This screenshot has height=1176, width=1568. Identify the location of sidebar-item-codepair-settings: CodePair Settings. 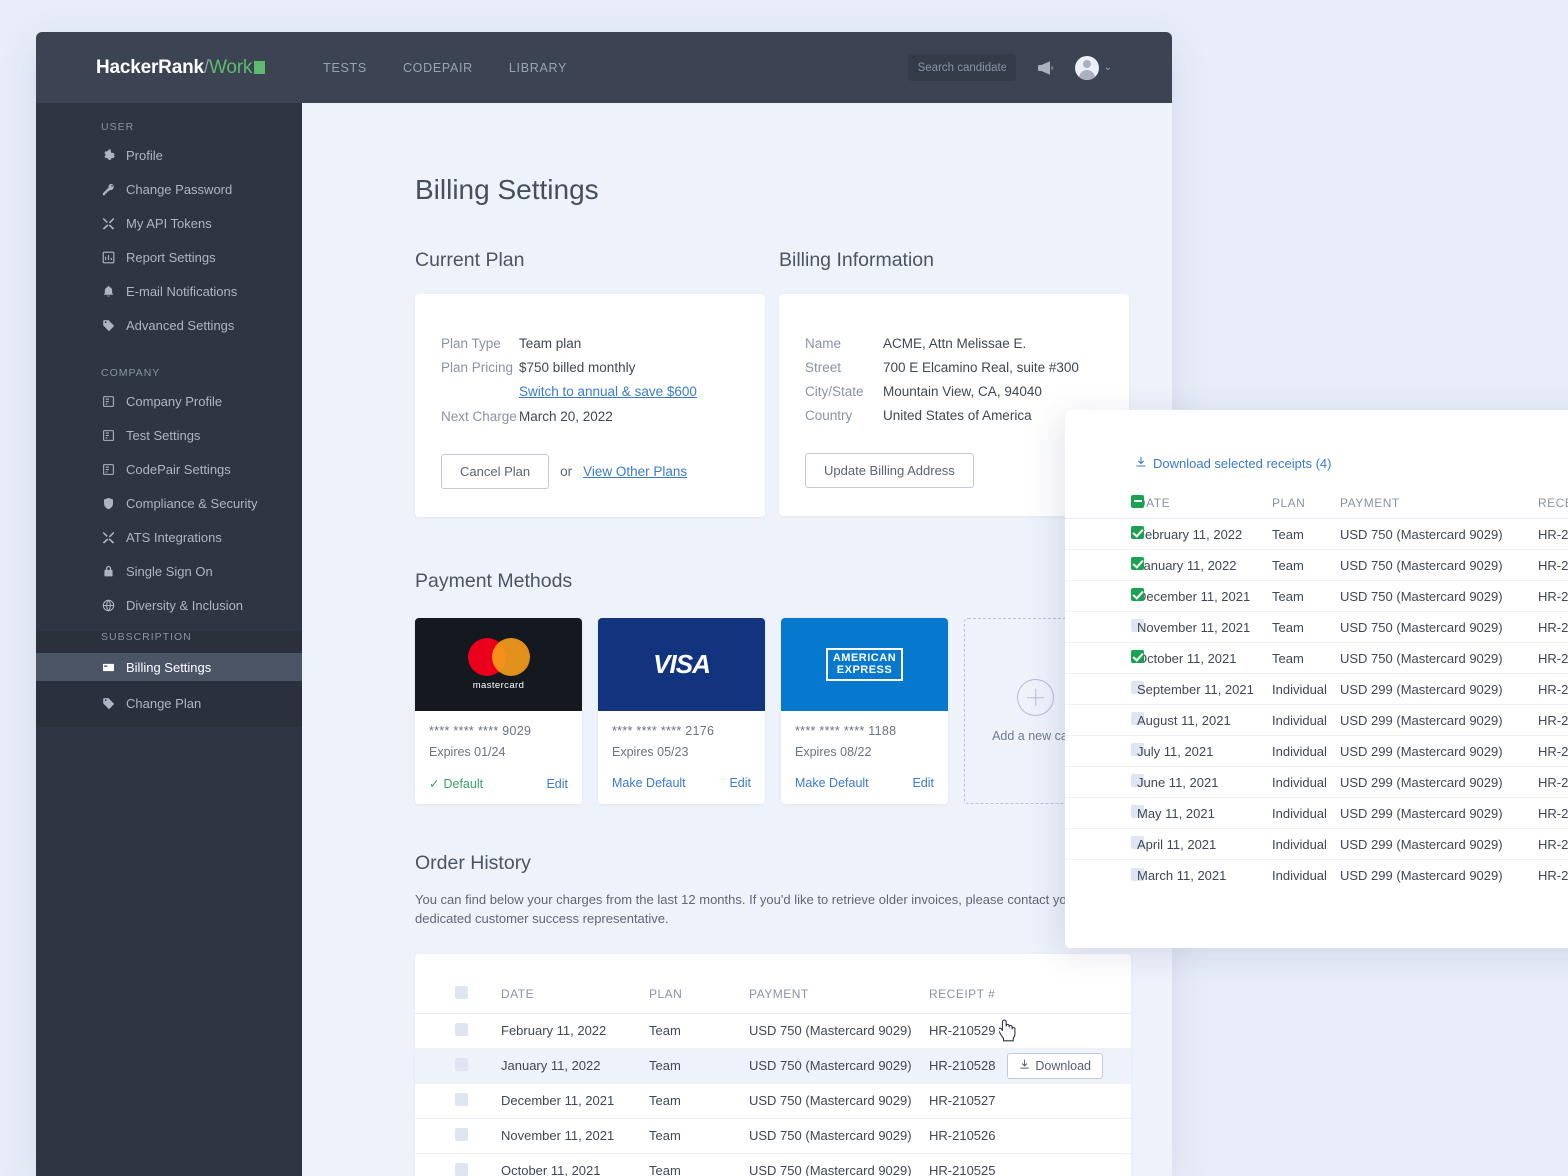
(169, 469).